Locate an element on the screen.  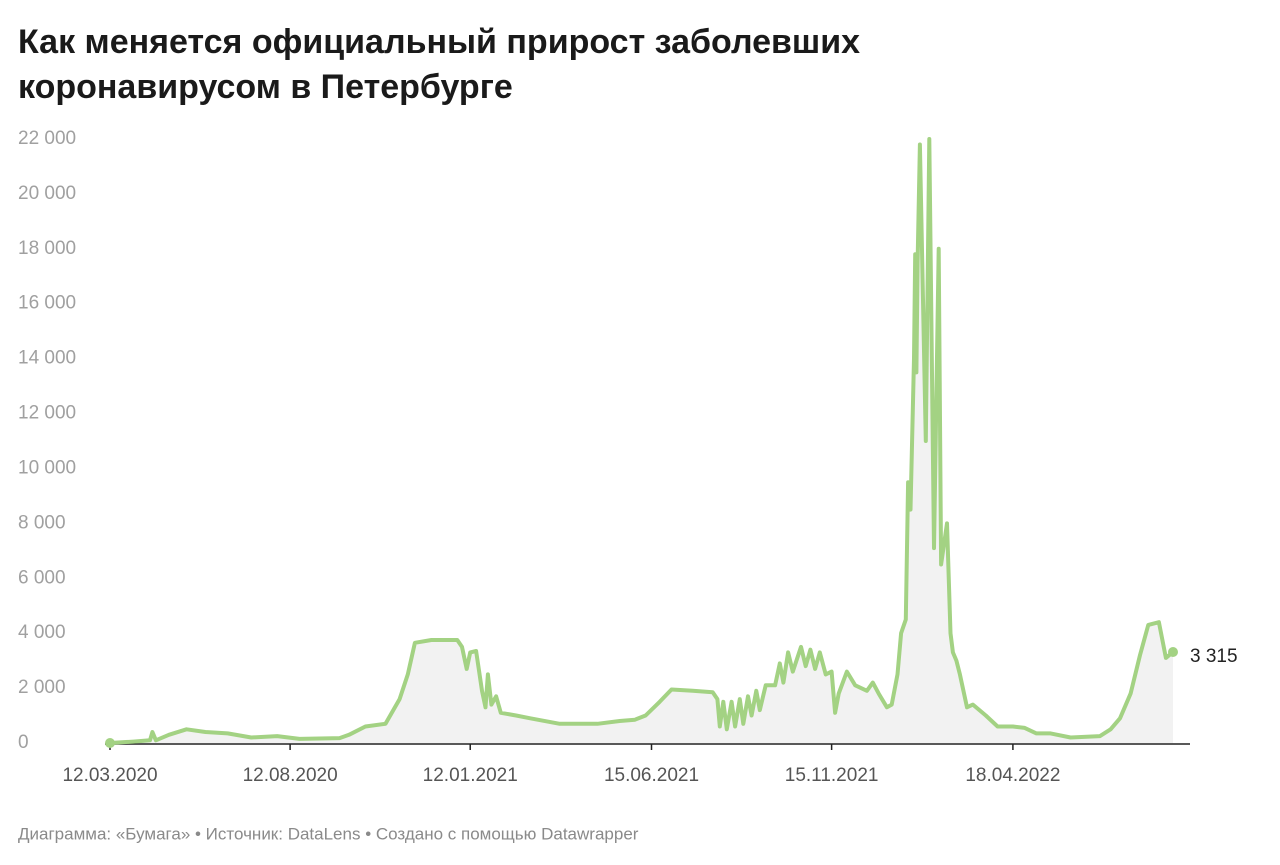
y-tick-label: 18 000 is located at coordinates (47, 248).